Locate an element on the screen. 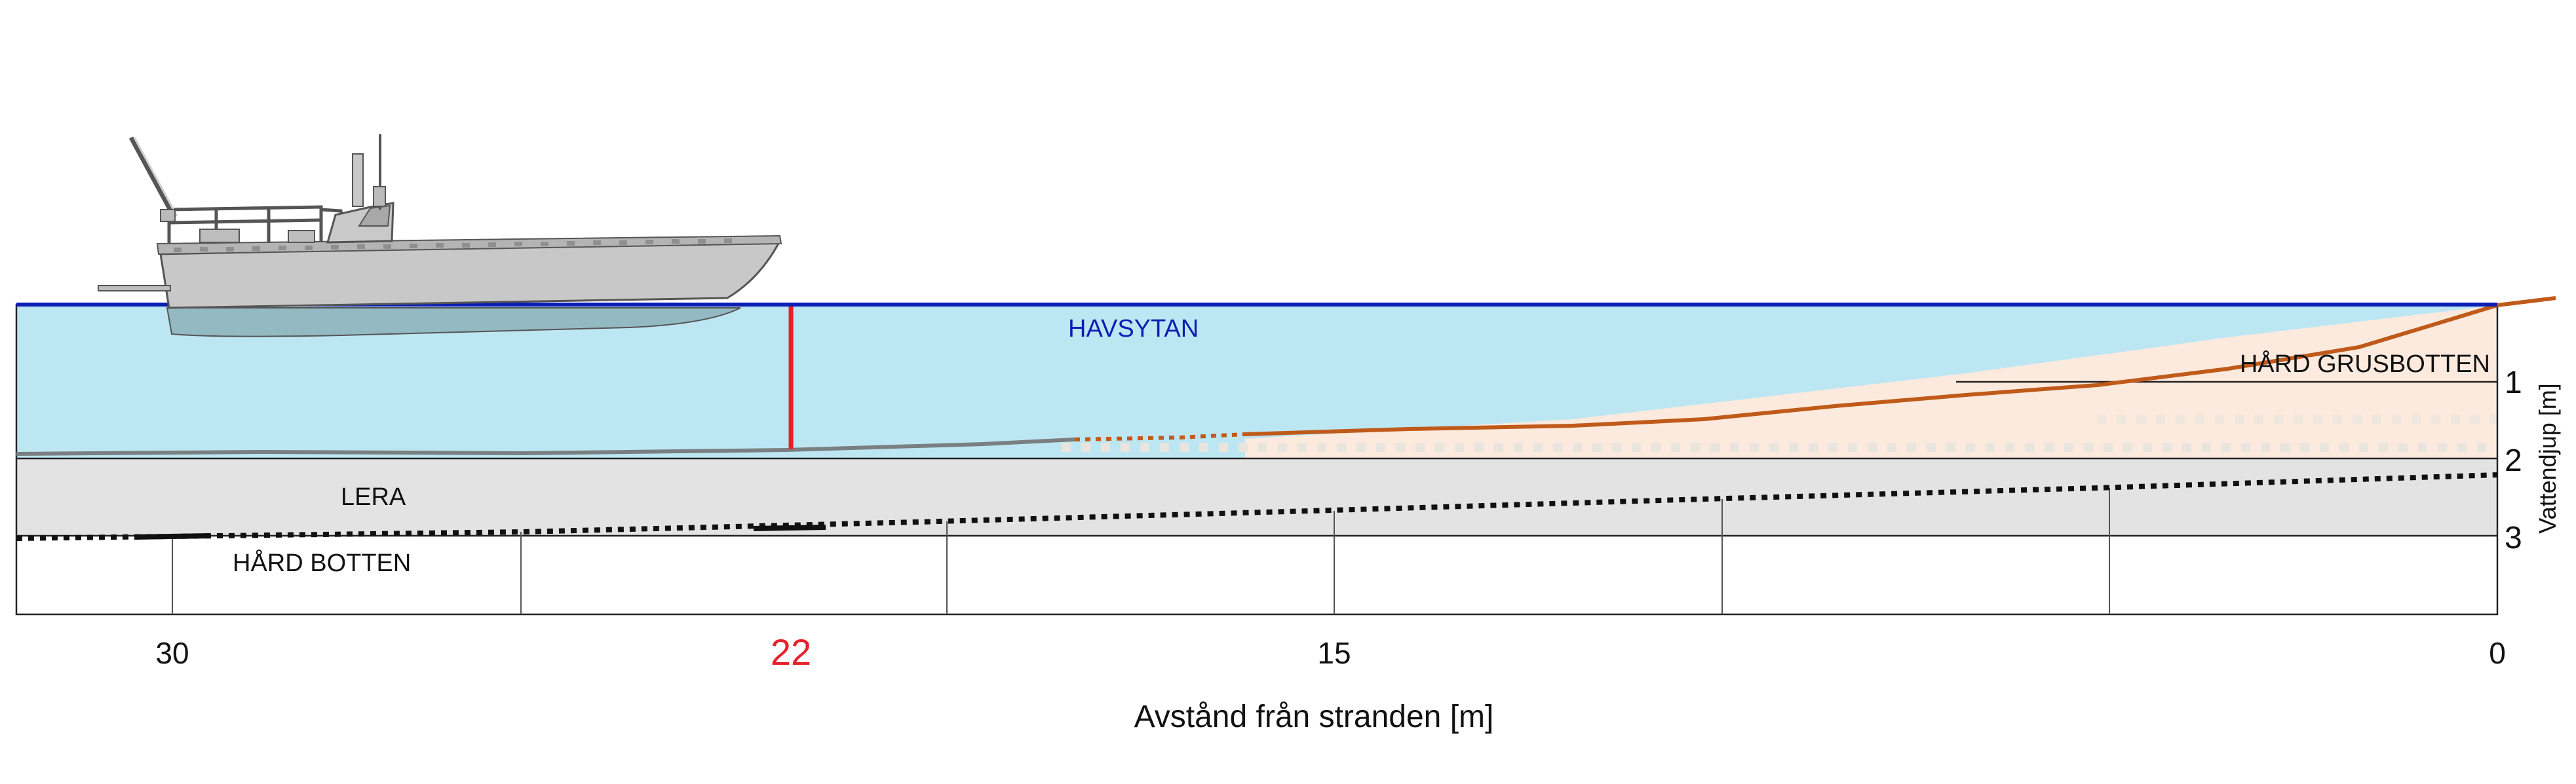  depth-tick-3: 3 is located at coordinates (2513, 538).